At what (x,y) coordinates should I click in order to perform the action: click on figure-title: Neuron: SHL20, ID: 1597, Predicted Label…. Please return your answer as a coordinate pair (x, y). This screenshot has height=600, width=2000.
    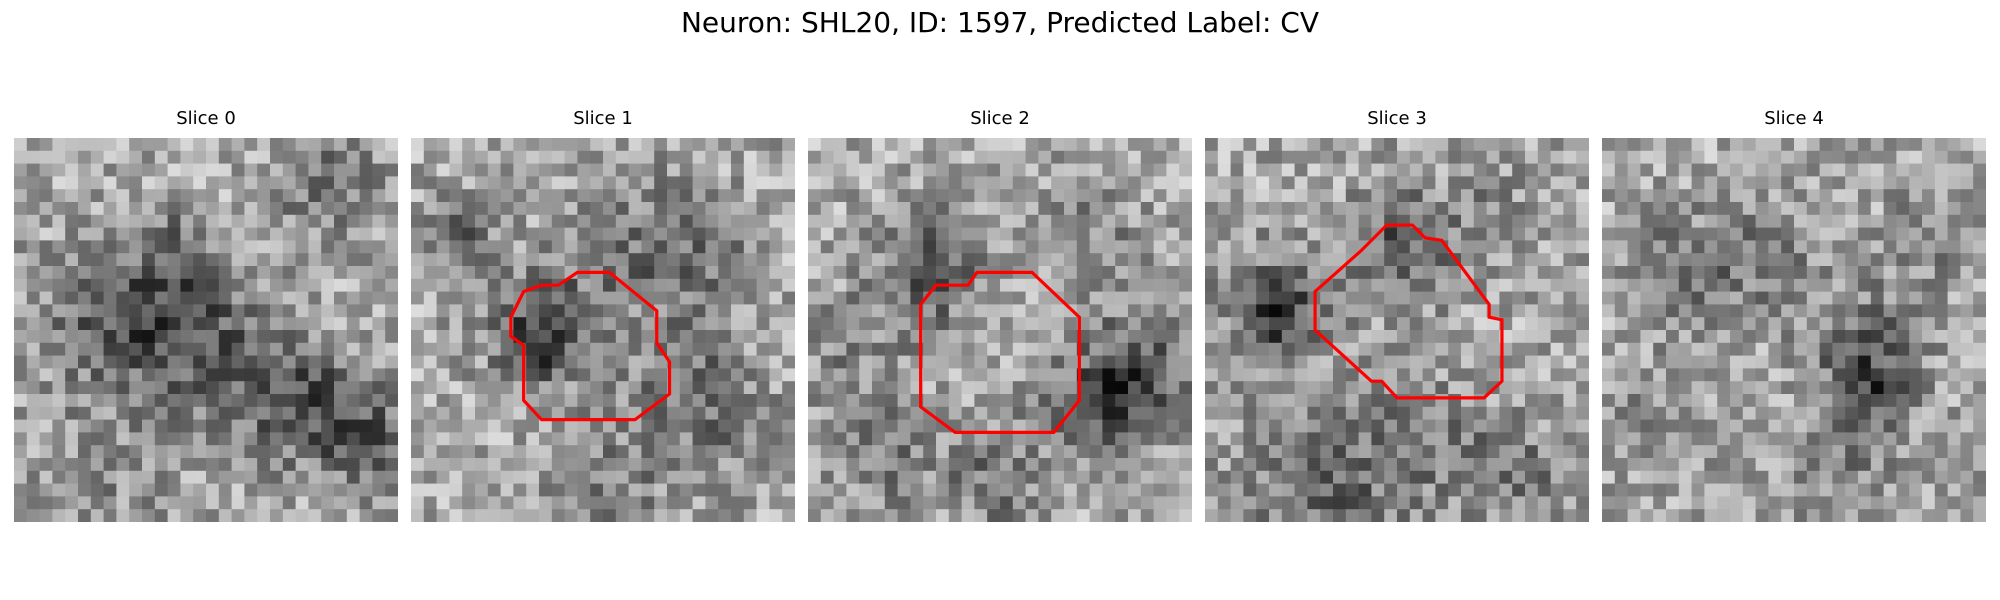
    Looking at the image, I should click on (999, 22).